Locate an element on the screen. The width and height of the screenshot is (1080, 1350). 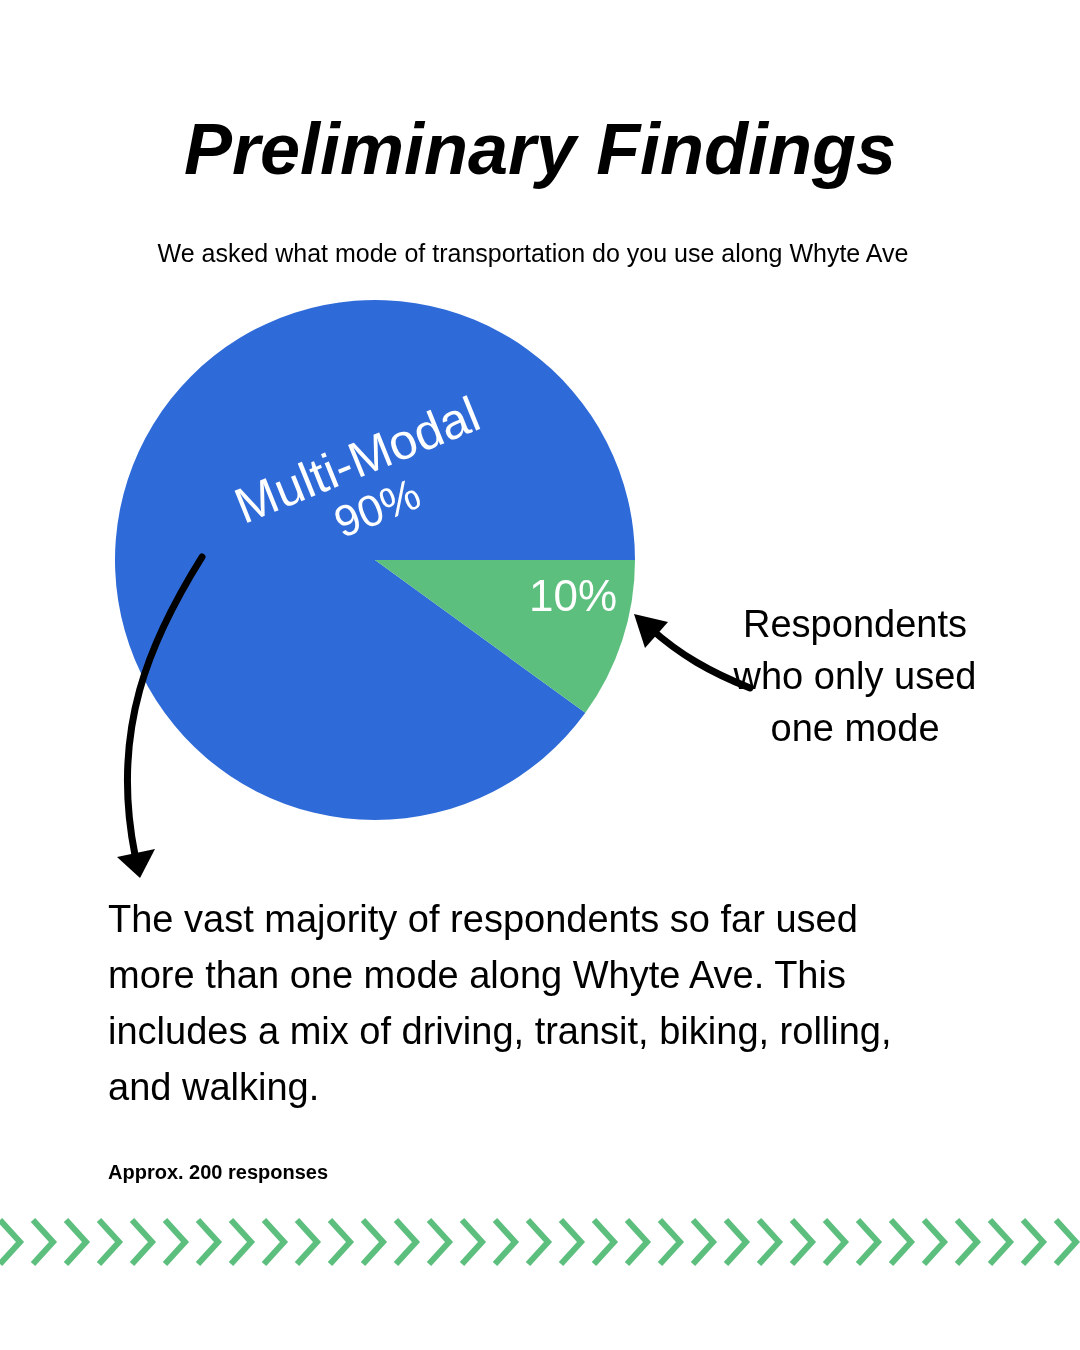
pie-slice is located at coordinates (505, 636).